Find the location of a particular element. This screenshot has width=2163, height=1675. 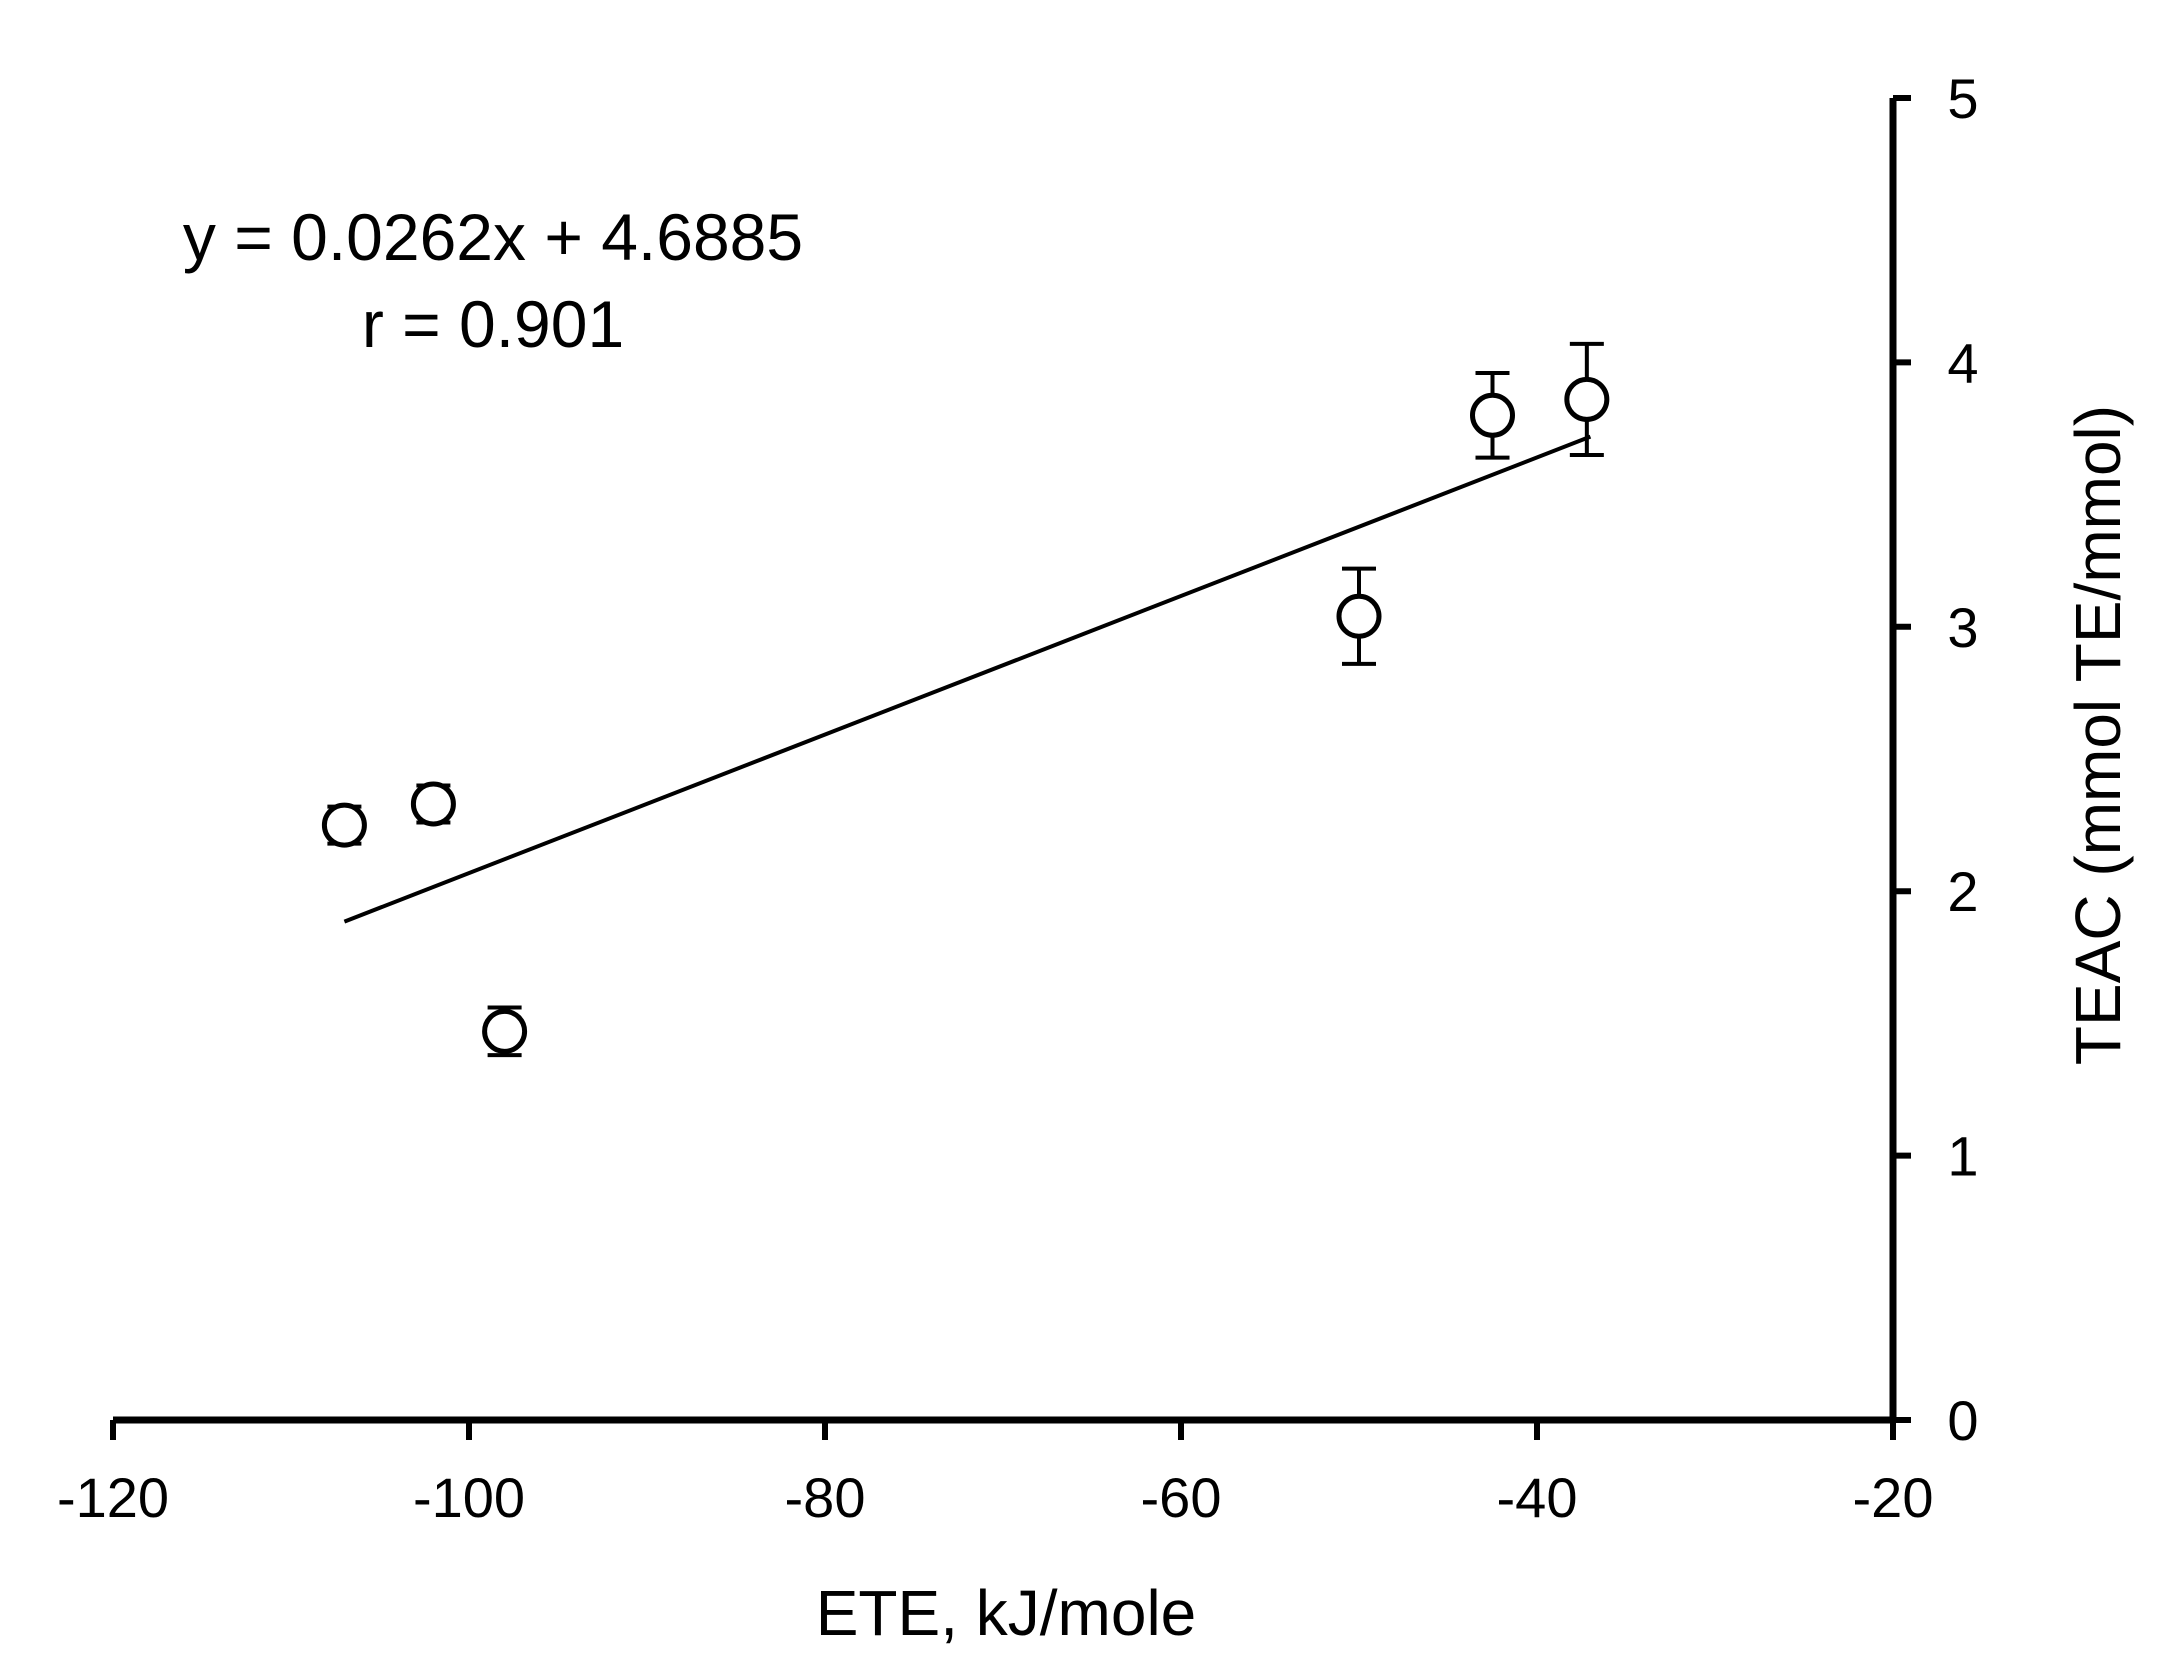

y-tick-label: 5 is located at coordinates (1962, 98).